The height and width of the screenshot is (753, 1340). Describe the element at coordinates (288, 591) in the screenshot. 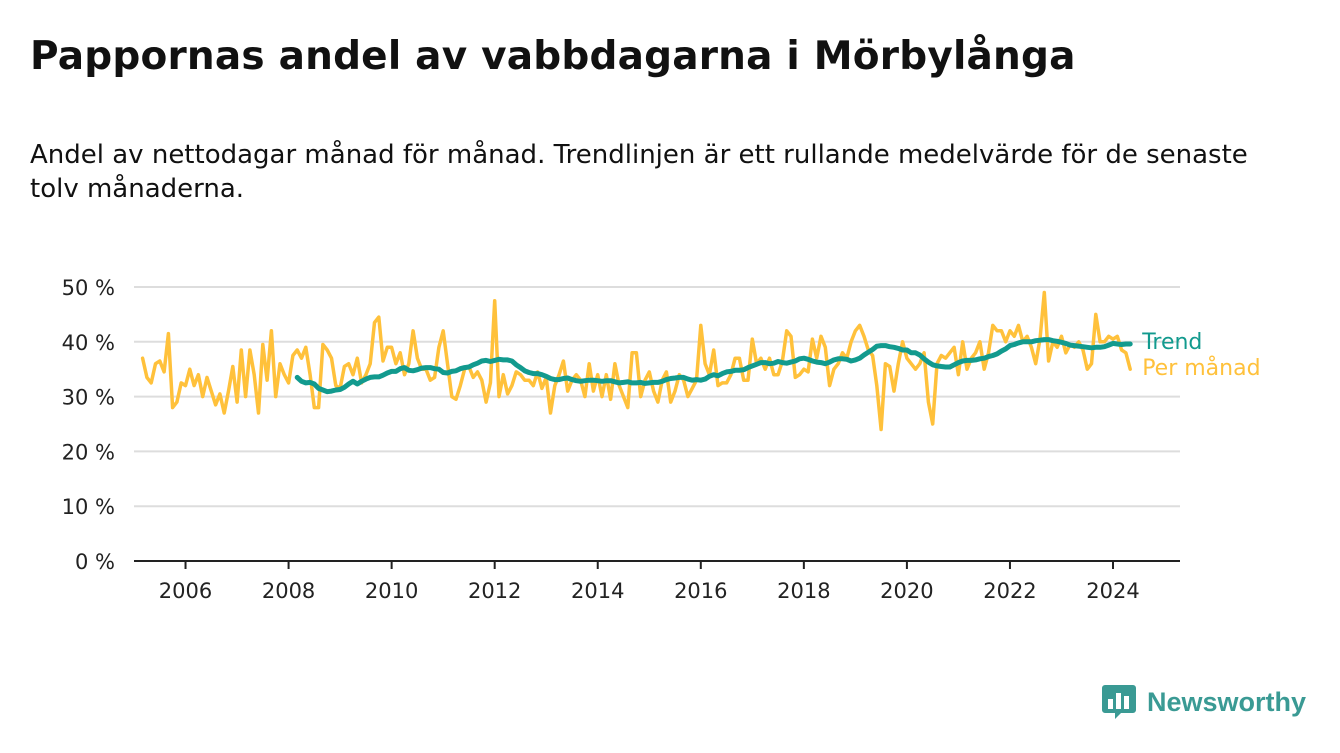

I see `x-tick-label: 2008` at that location.